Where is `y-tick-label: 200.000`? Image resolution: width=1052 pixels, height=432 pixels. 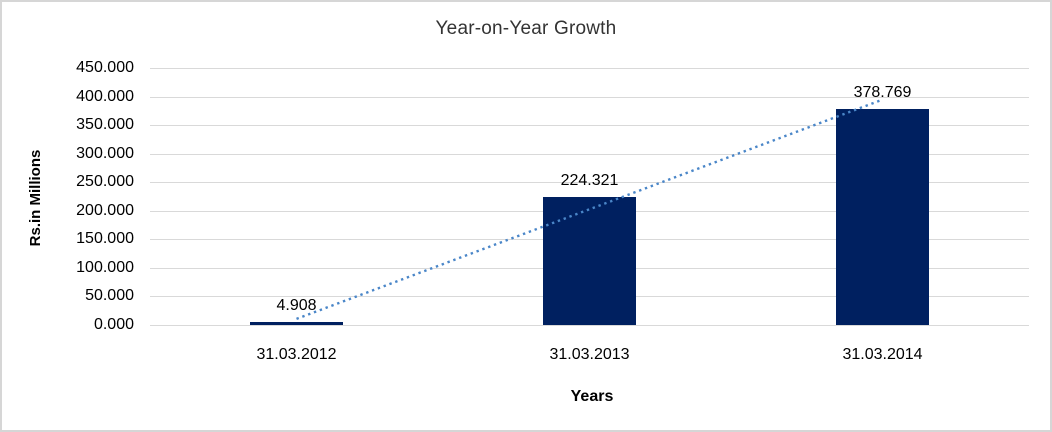 y-tick-label: 200.000 is located at coordinates (105, 210).